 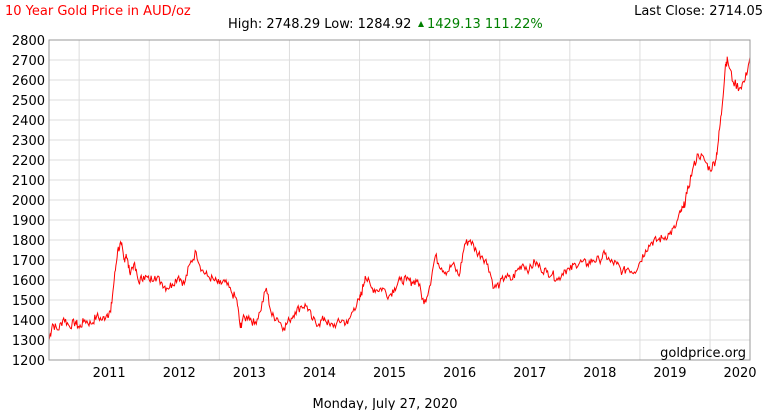 What do you see at coordinates (28, 181) in the screenshot?
I see `y-tick-label: 2100` at bounding box center [28, 181].